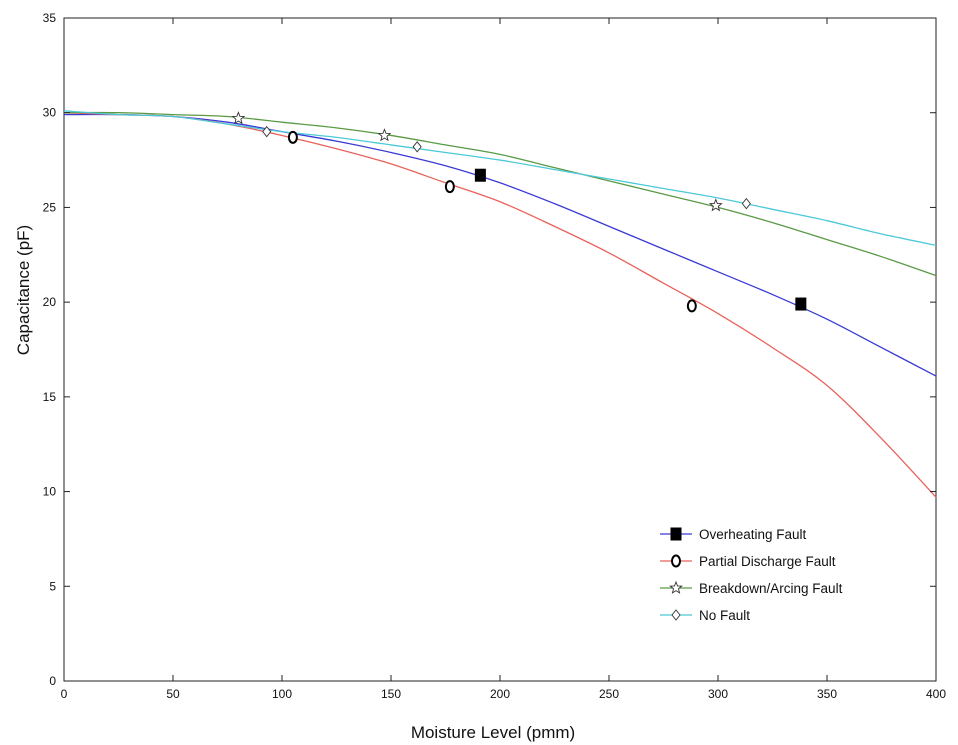  I want to click on y-tick-label-0: 0, so click(52, 681).